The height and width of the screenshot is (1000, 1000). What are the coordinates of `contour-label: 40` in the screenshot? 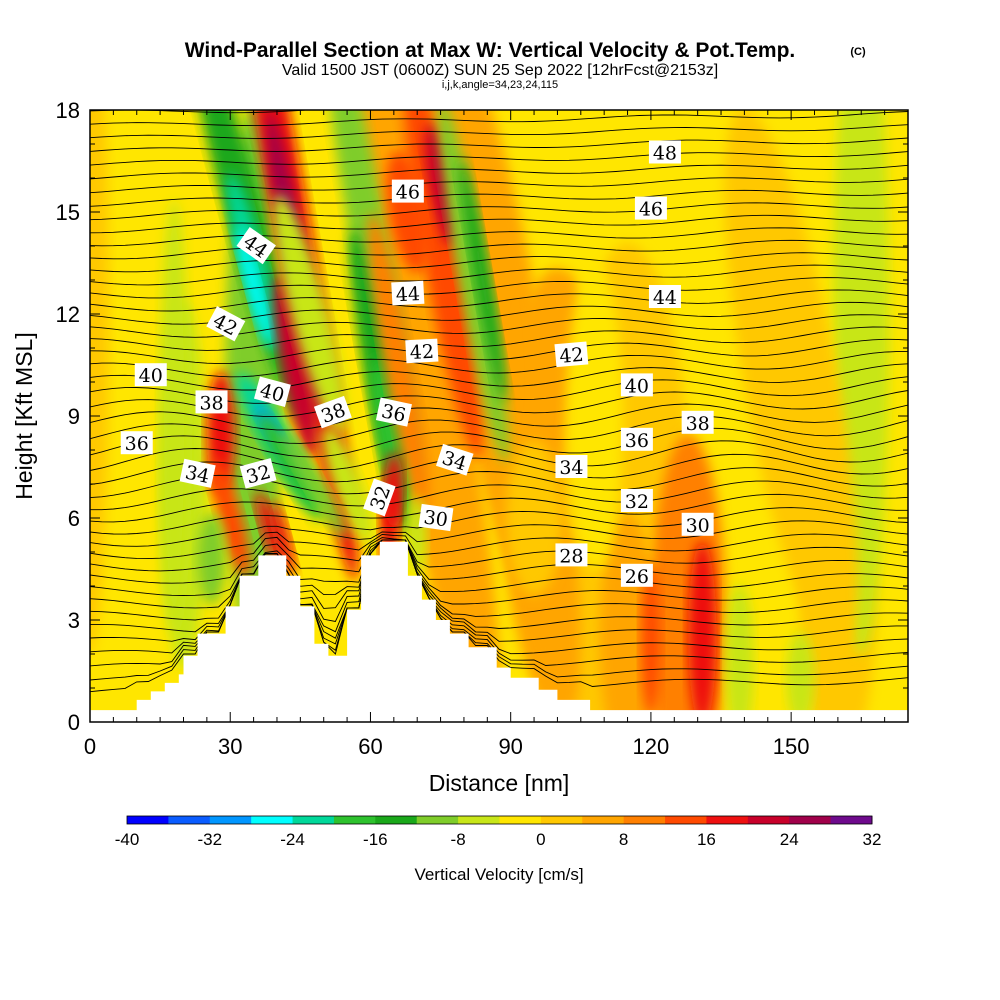 It's located at (636, 385).